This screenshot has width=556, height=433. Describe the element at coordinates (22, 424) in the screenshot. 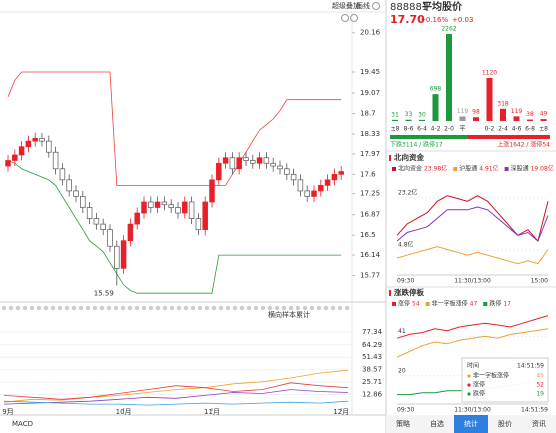

I see `indicator-label: MACD` at that location.